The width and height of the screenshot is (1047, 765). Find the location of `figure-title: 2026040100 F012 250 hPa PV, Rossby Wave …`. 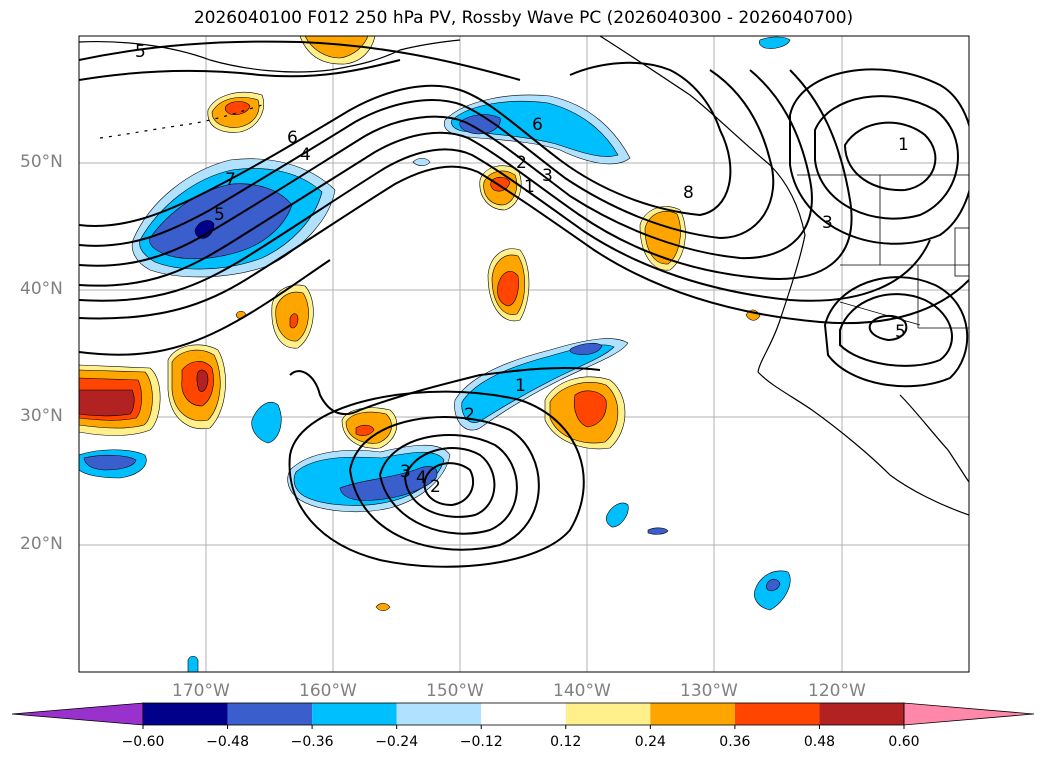

figure-title: 2026040100 F012 250 hPa PV, Rossby Wave … is located at coordinates (523, 18).